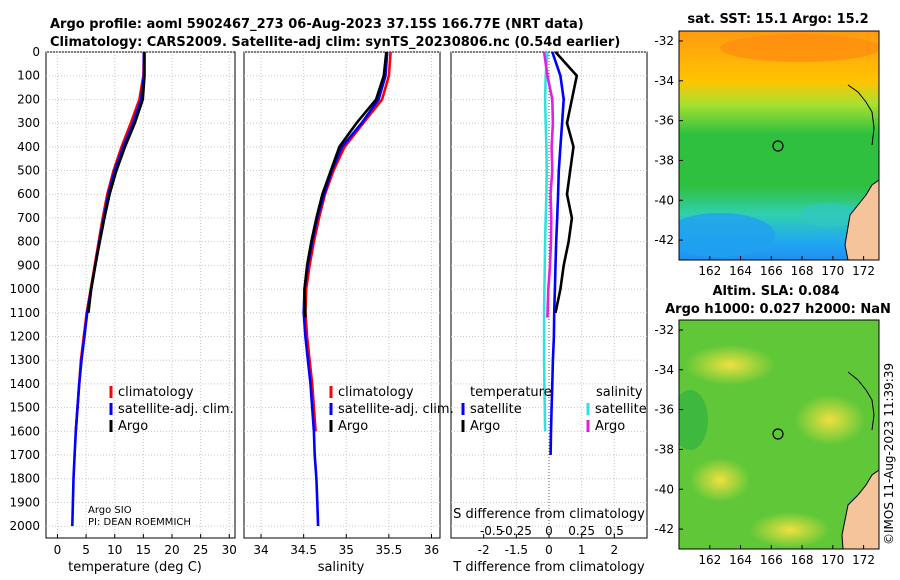 The height and width of the screenshot is (580, 900). I want to click on series-line-salinity-satellite, so click(545, 241).